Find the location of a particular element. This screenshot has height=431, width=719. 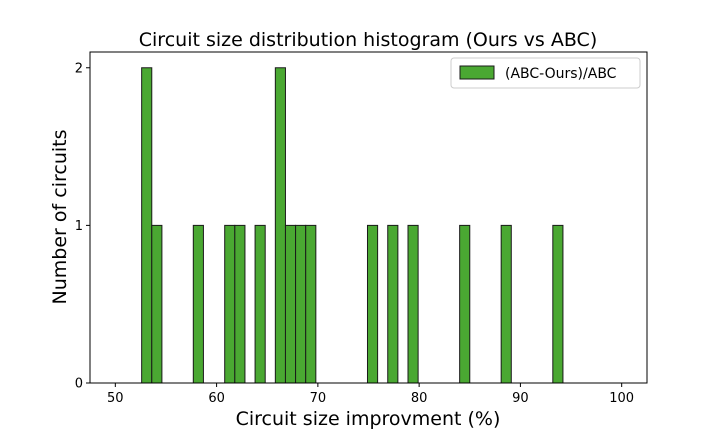

legend-box is located at coordinates (545, 73).